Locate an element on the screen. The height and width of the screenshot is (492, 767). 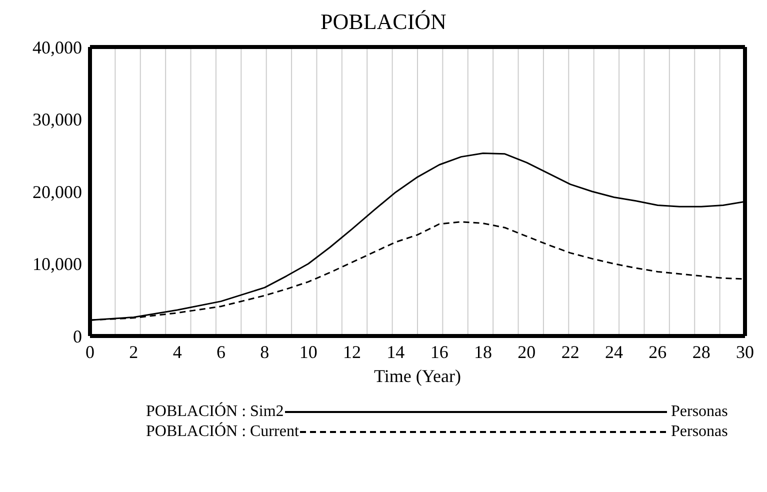
y-tick-label: 10,000 is located at coordinates (57, 264).